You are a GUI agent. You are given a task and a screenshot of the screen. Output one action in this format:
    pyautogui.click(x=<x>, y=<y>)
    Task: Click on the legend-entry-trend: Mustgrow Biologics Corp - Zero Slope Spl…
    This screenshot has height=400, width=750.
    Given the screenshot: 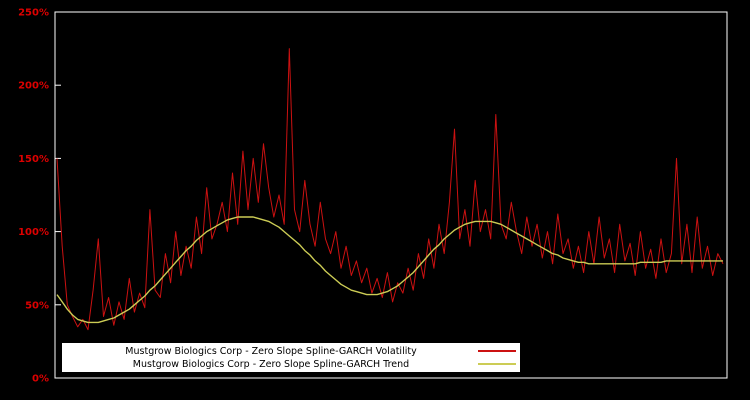 What is the action you would take?
    pyautogui.click(x=291, y=364)
    